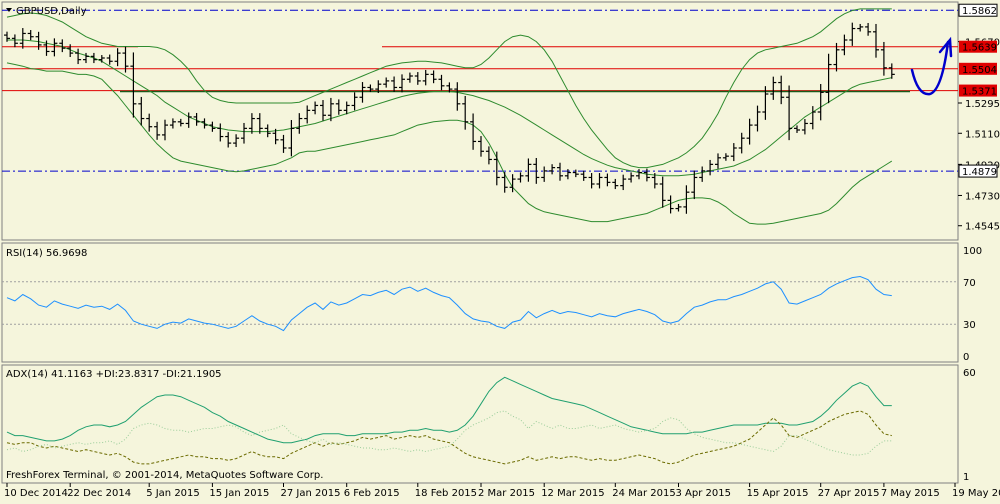 The height and width of the screenshot is (504, 1000). I want to click on time-axis-label: 2 Mar 2015, so click(506, 493).